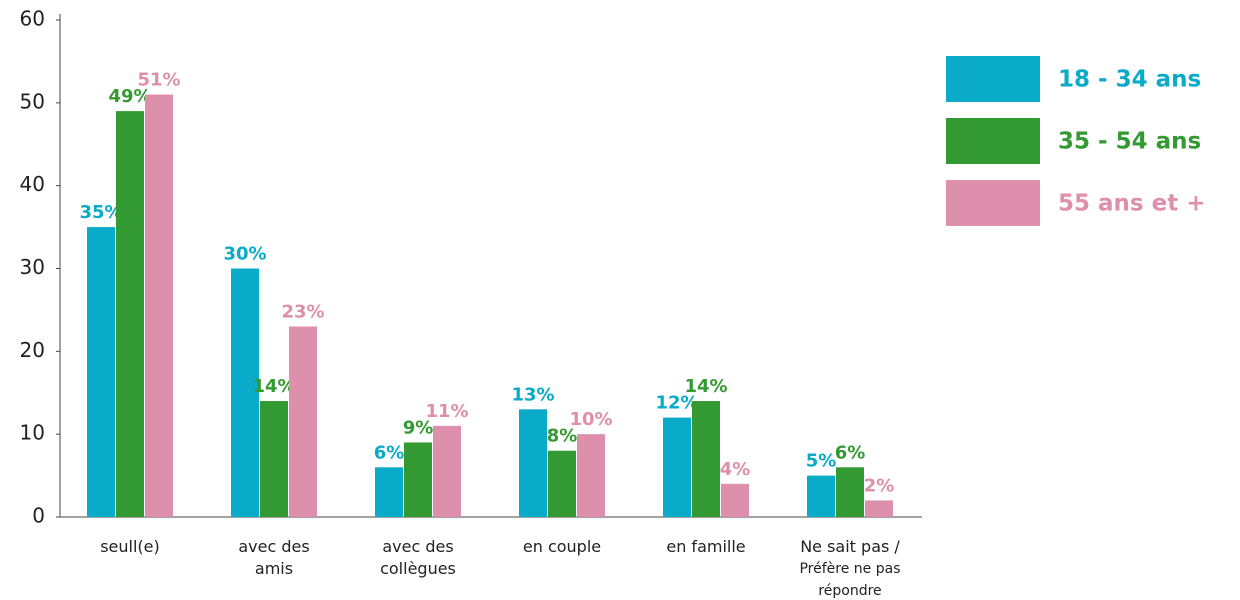  What do you see at coordinates (100, 212) in the screenshot?
I see `value-label: 35%` at bounding box center [100, 212].